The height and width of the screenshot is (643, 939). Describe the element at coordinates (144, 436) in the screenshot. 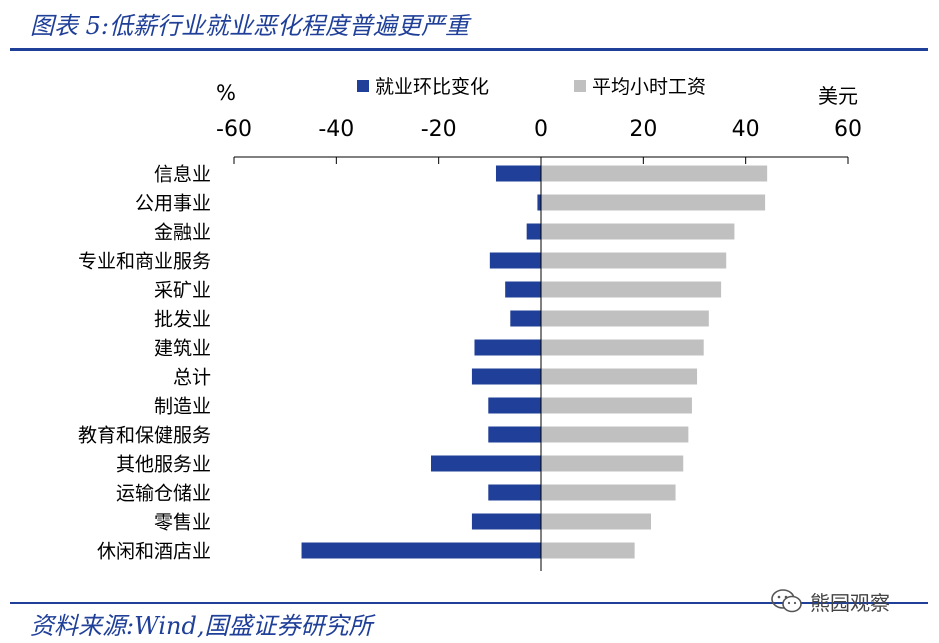

I see `category-label: 教育和保健服务` at that location.